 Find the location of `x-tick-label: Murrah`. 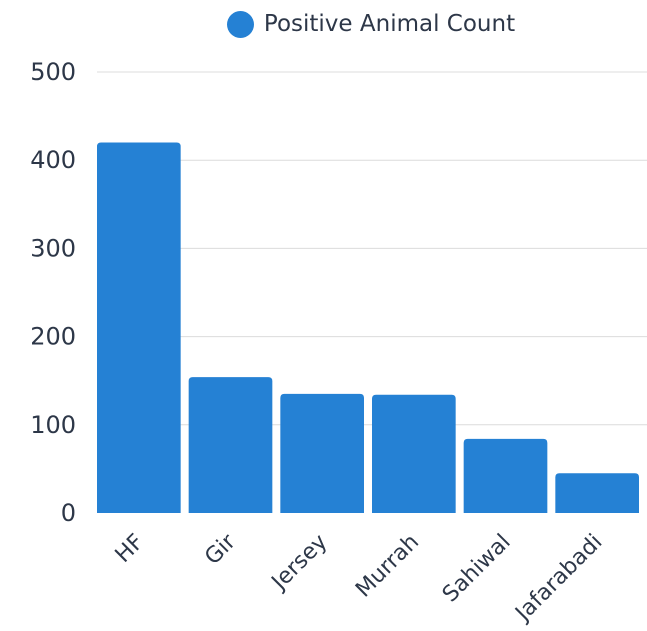

x-tick-label: Murrah is located at coordinates (387, 566).